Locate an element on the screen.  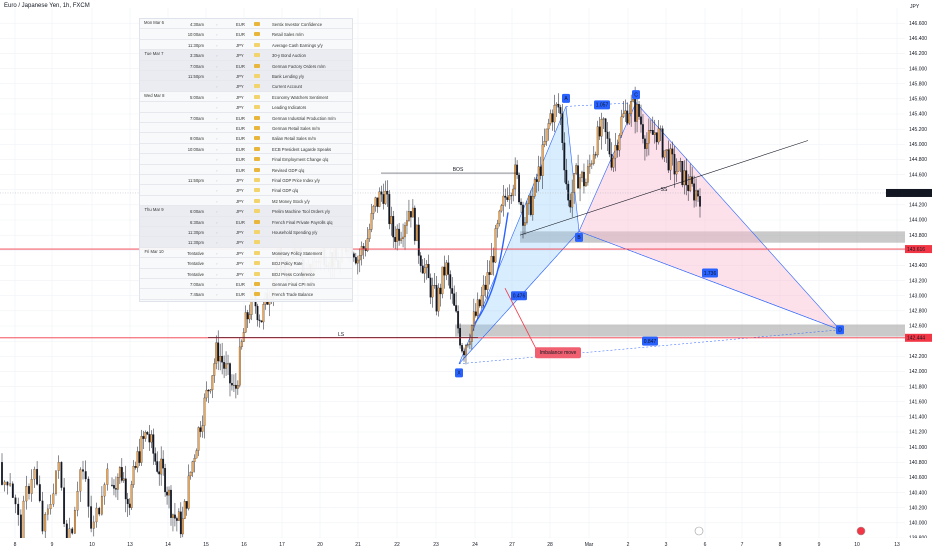
time-tick-label: 21 is located at coordinates (358, 545).